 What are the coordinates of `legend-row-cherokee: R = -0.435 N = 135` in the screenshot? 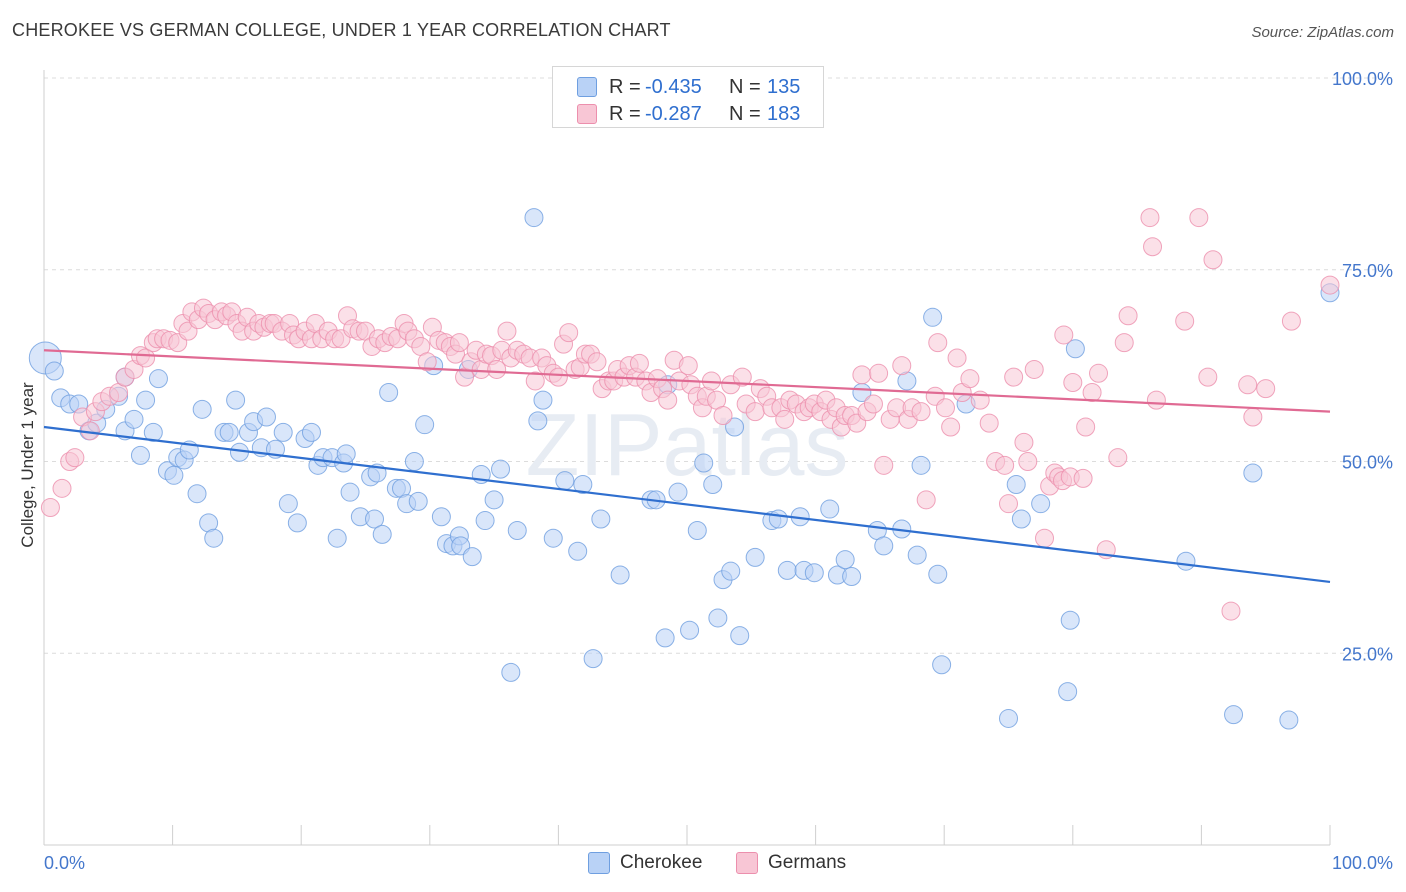 It's located at (688, 87).